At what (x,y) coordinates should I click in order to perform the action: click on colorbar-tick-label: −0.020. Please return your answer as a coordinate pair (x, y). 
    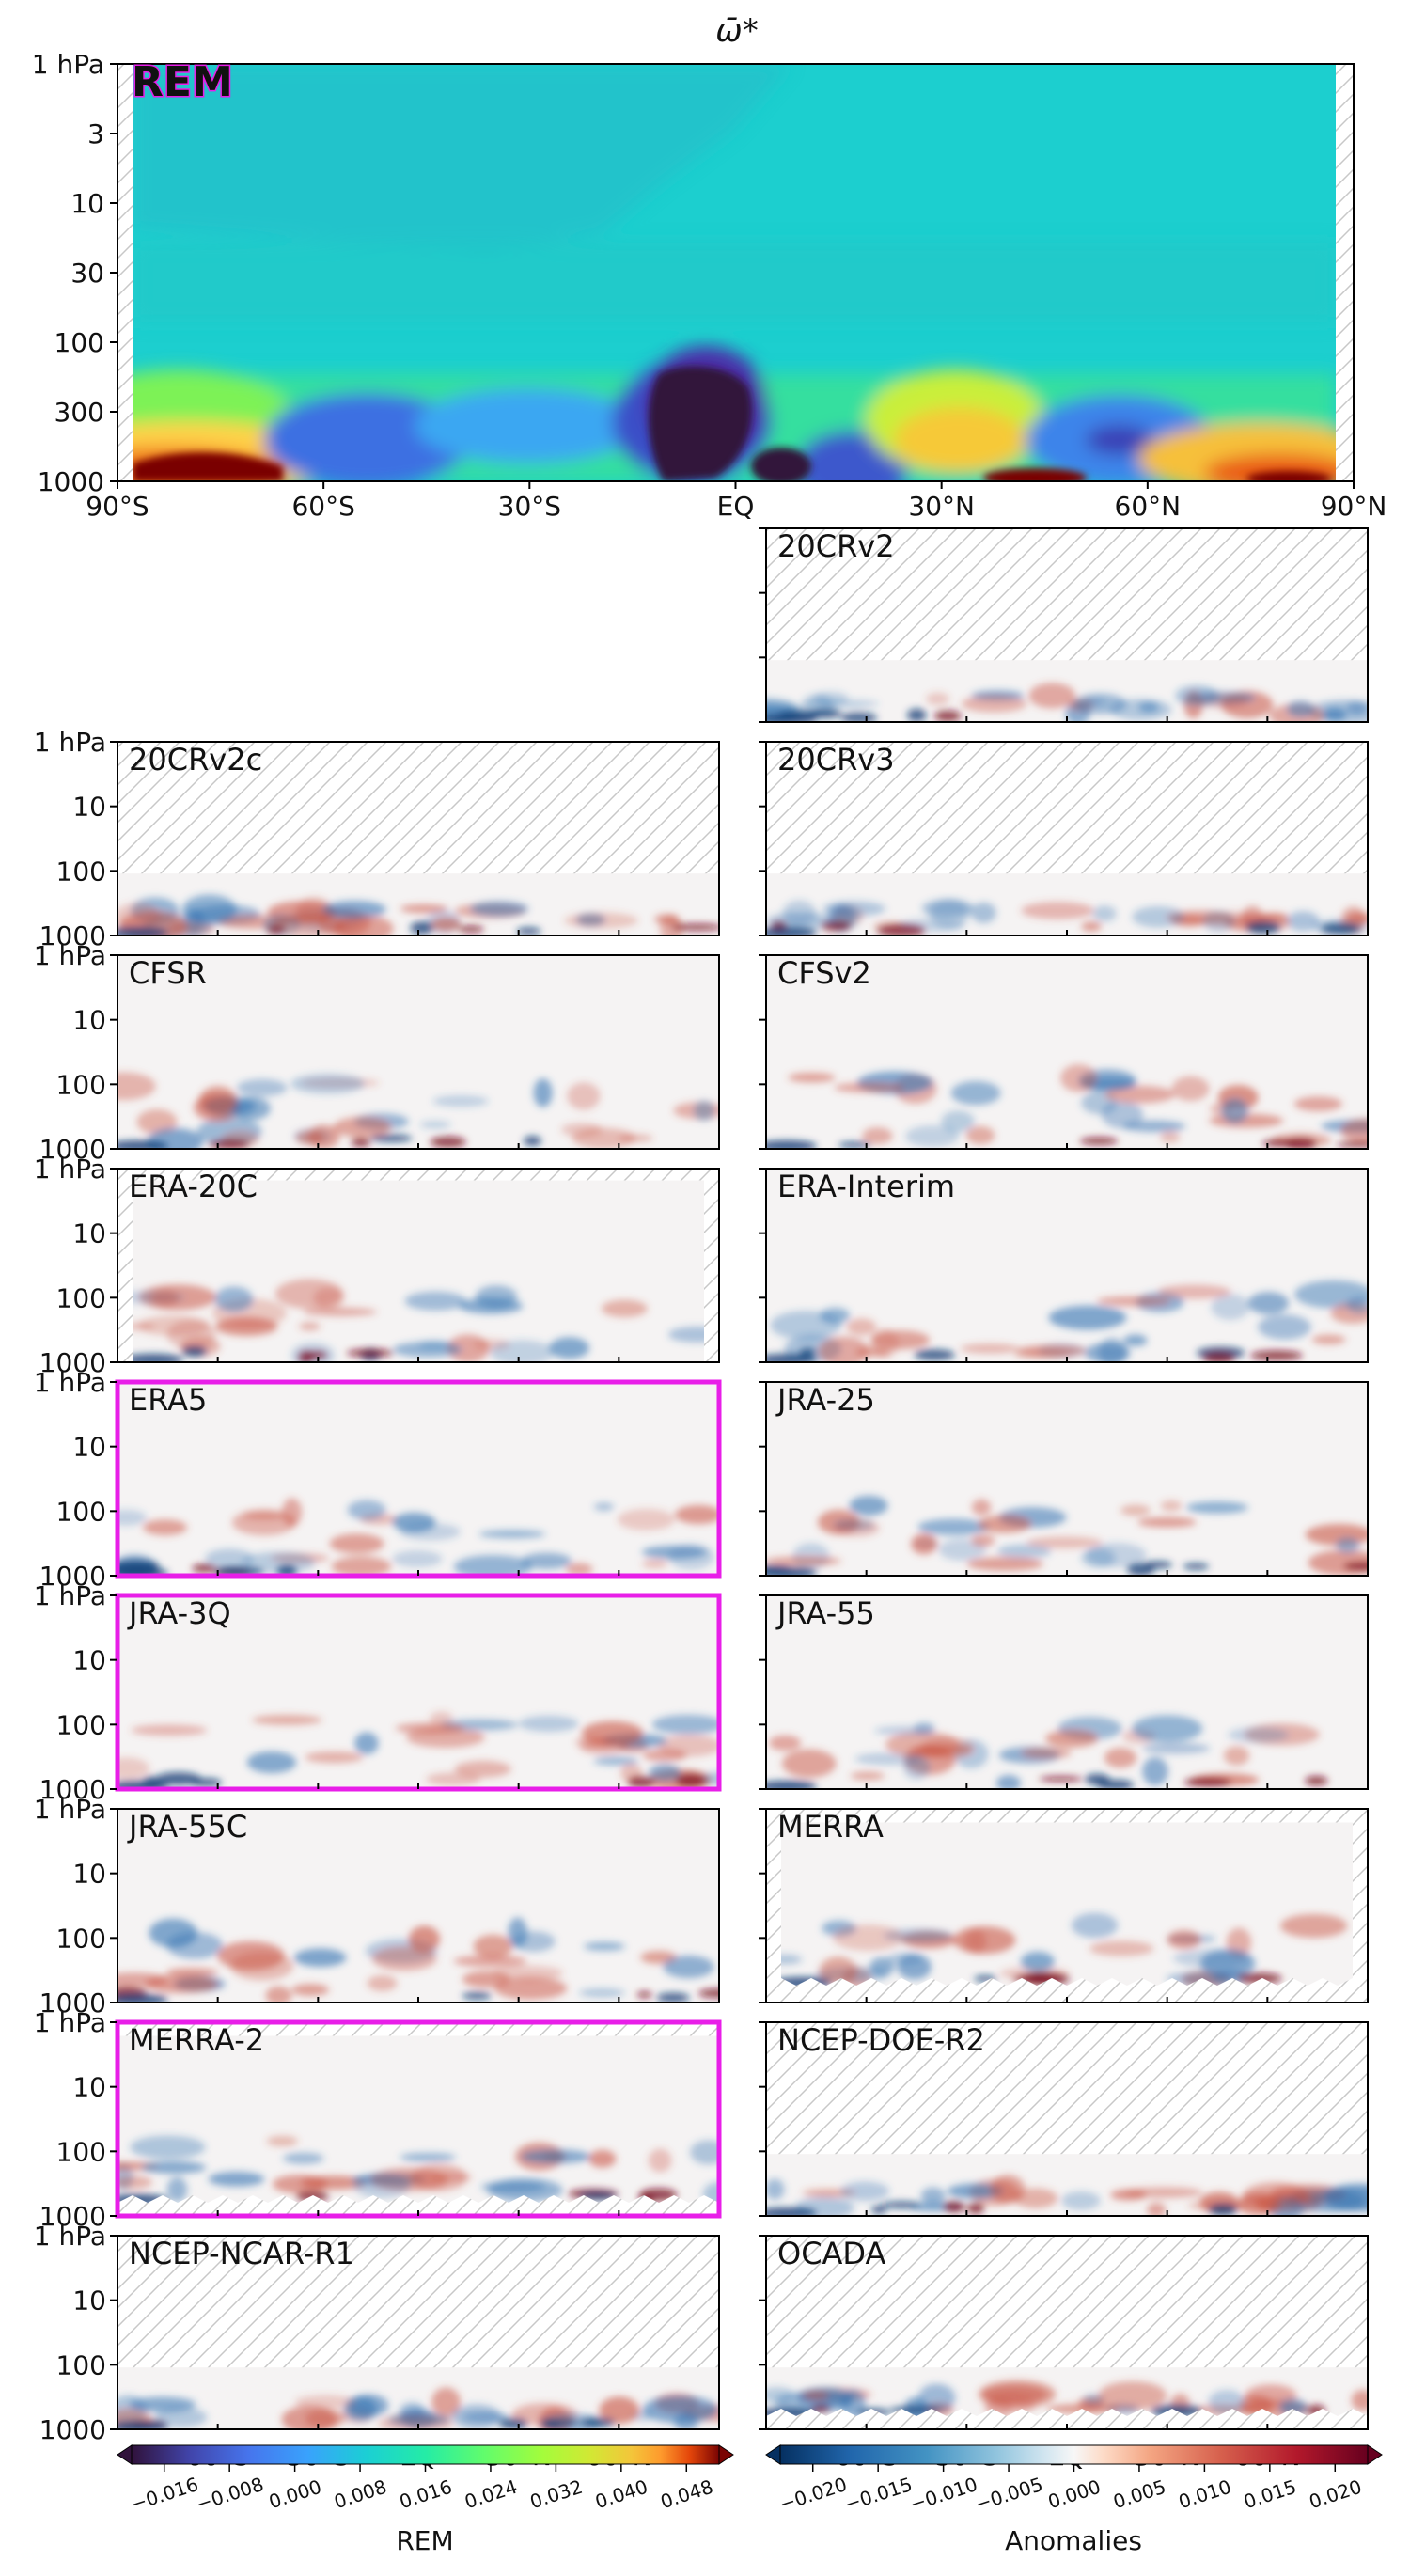
    Looking at the image, I should click on (813, 2494).